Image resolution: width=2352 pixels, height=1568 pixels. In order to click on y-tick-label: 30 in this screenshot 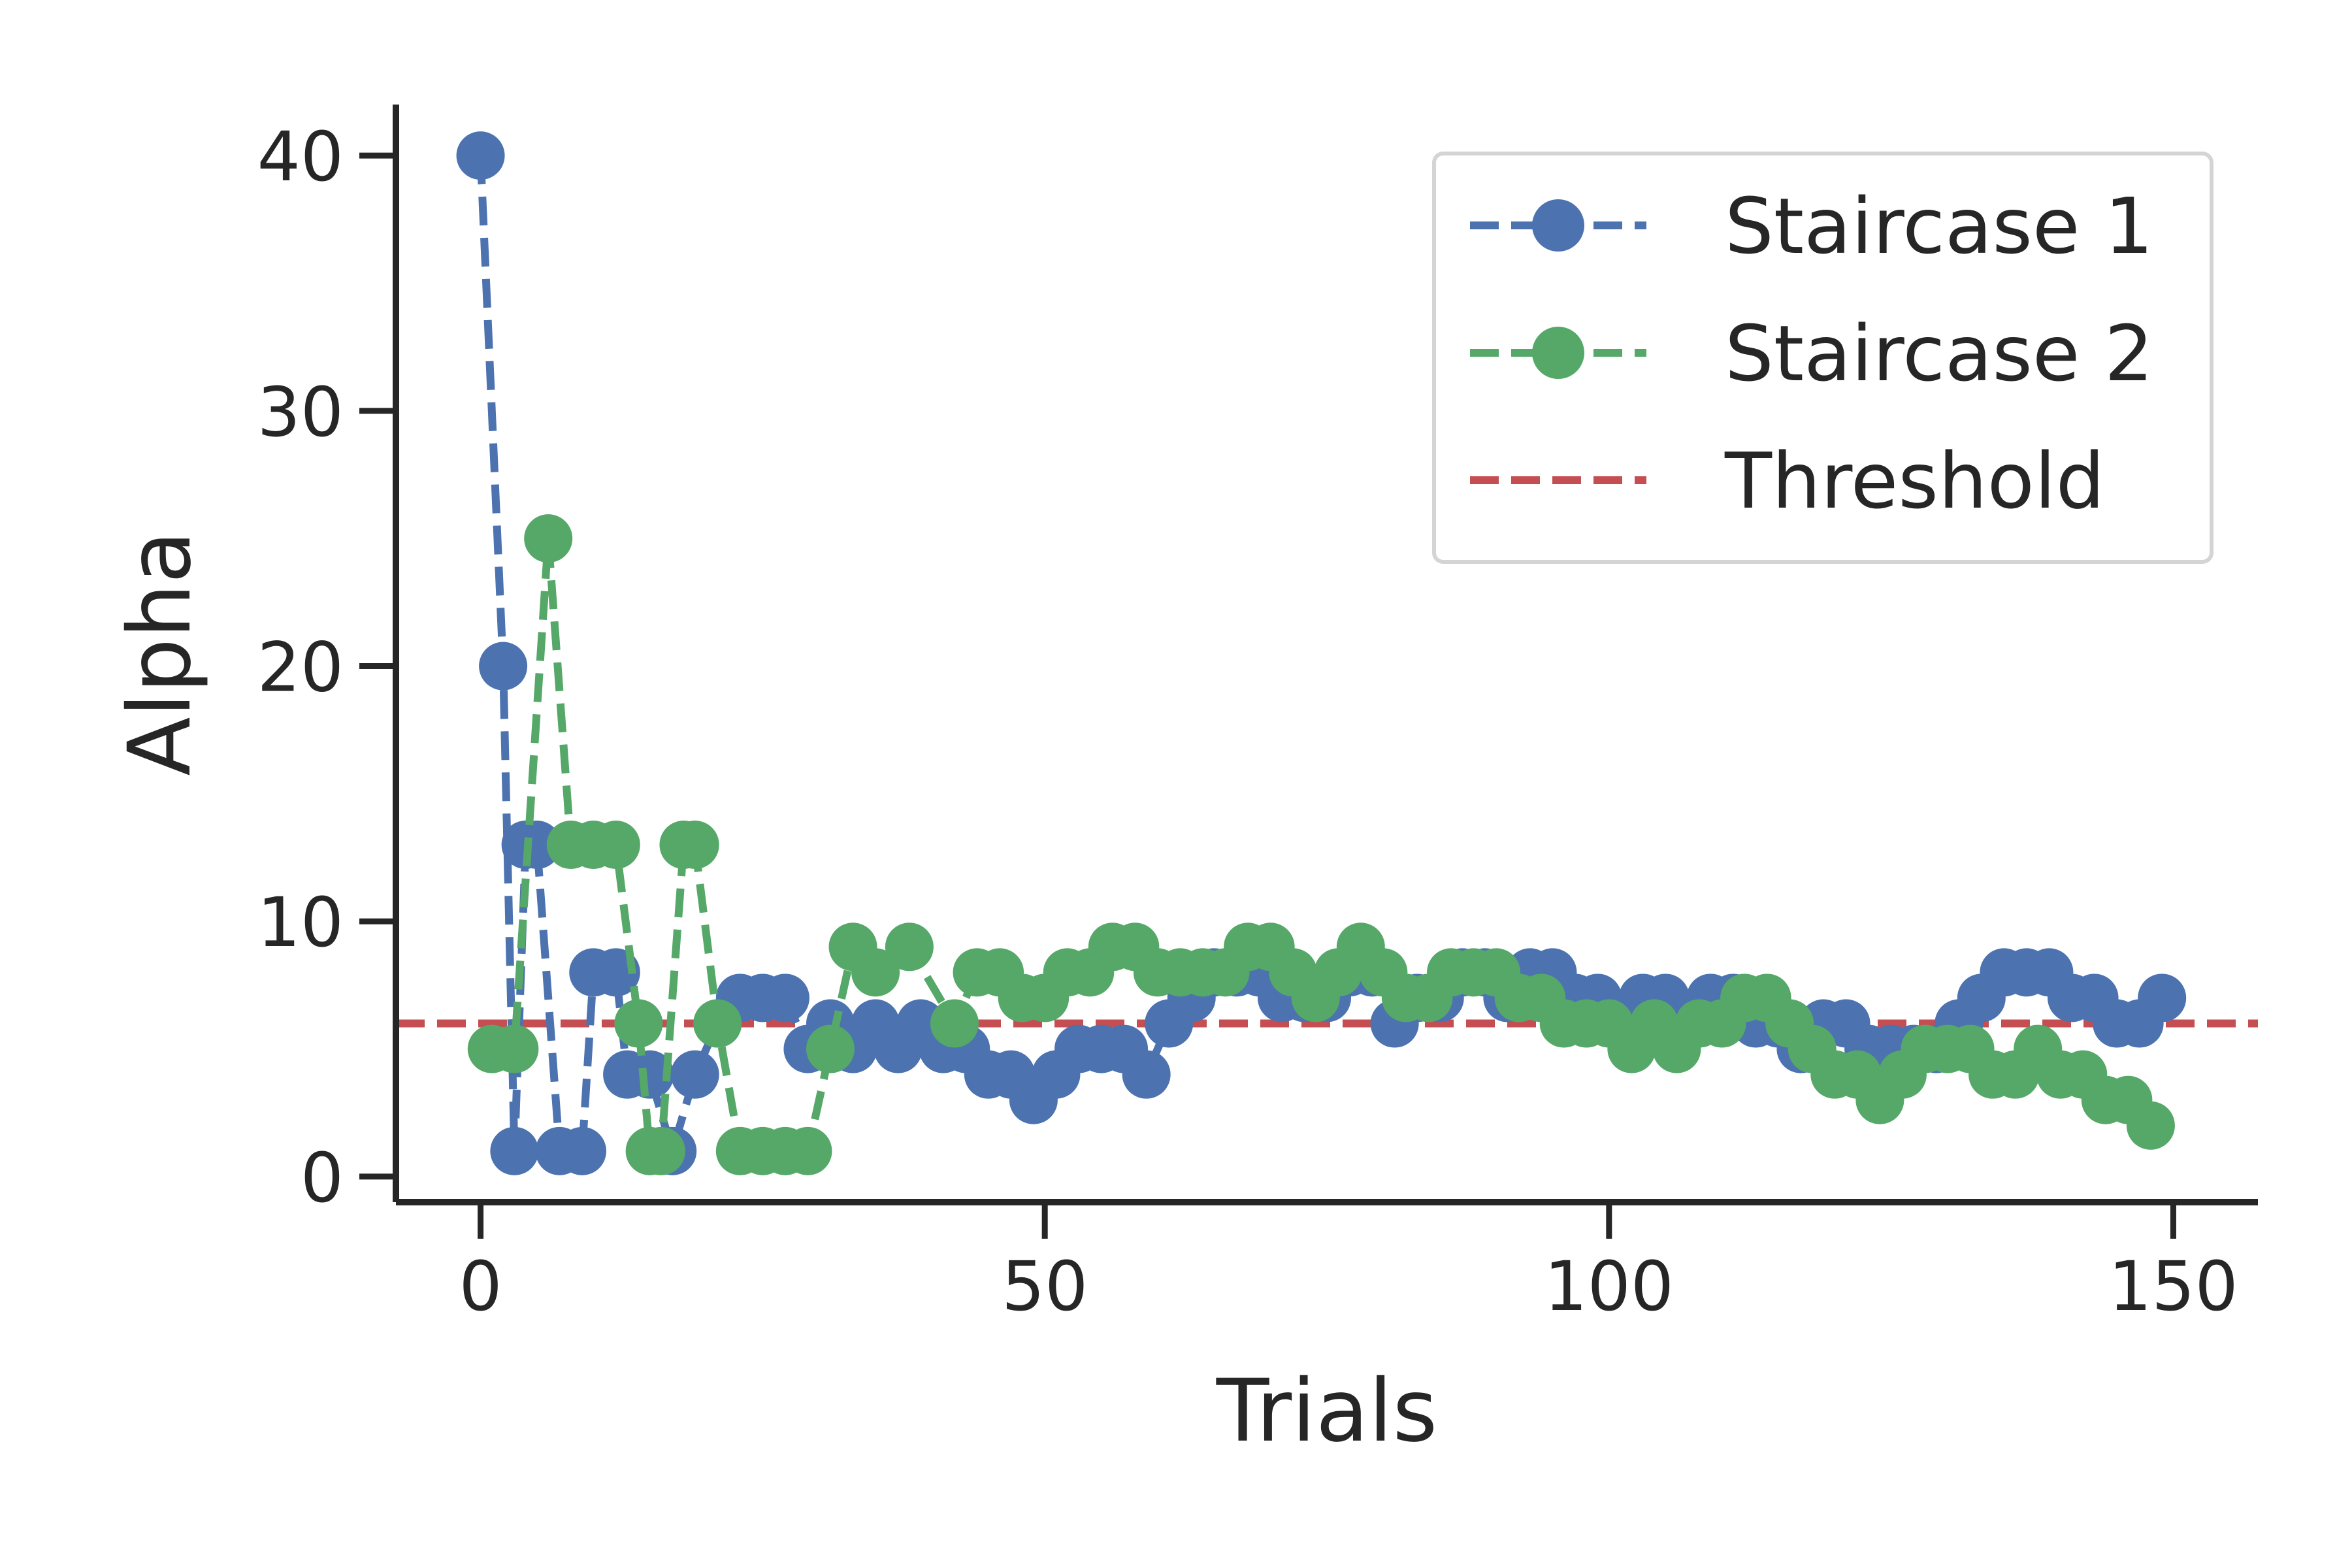, I will do `click(300, 412)`.